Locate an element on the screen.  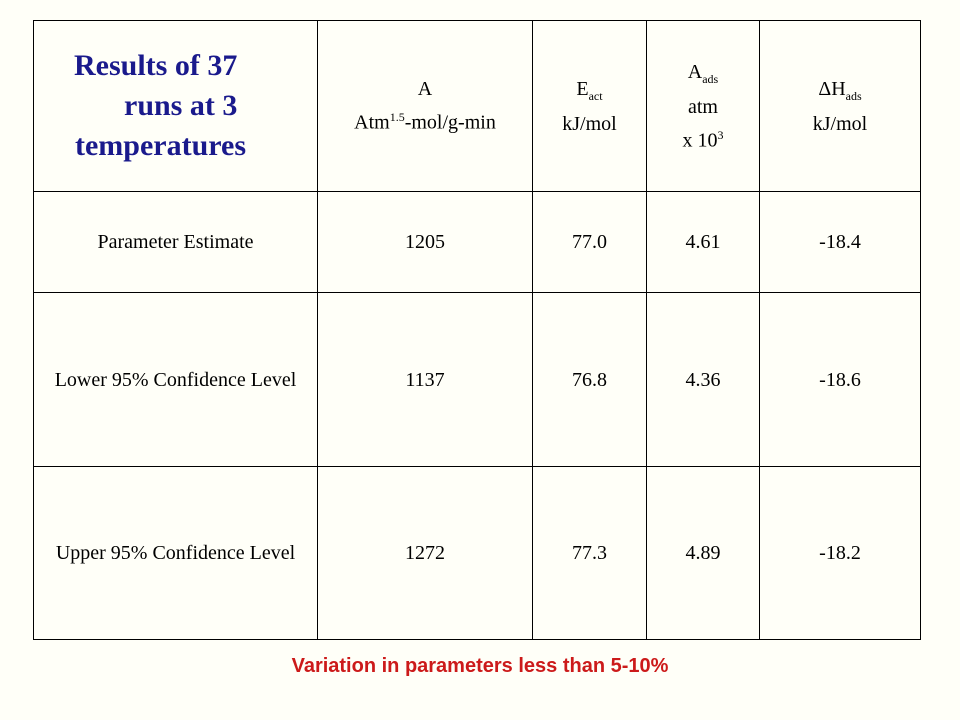
table-title-cell: Results of 37 runs at 3 temperatures is located at coordinates (175, 106).